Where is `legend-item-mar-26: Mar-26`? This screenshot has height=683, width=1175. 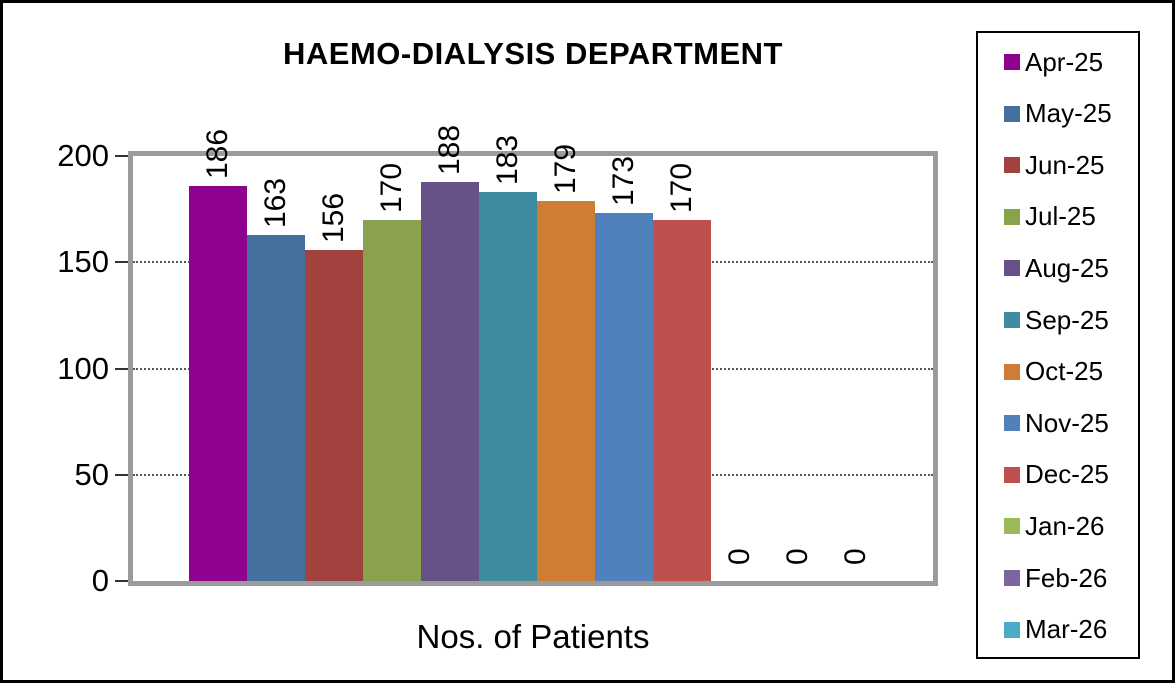 legend-item-mar-26: Mar-26 is located at coordinates (1055, 630).